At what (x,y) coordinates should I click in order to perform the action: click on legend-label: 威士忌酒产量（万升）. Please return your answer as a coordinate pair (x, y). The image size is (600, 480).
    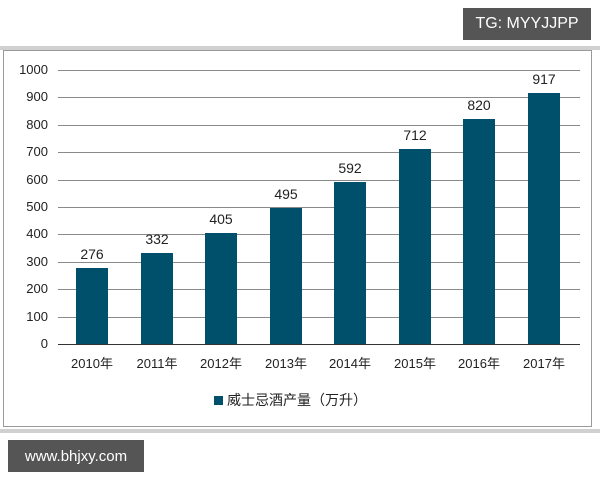
    Looking at the image, I should click on (297, 400).